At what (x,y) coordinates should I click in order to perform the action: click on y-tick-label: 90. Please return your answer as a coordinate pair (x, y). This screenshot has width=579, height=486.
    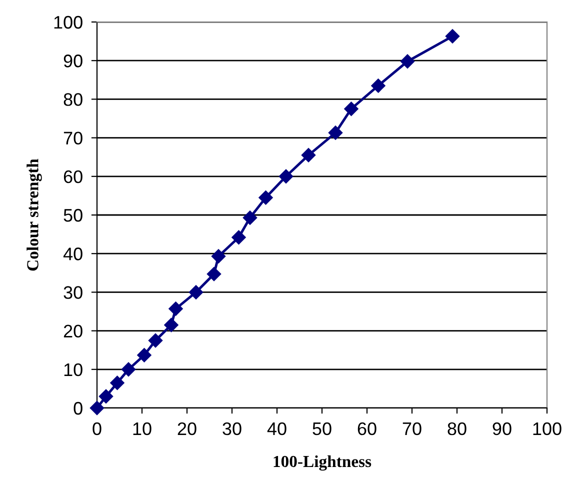
    Looking at the image, I should click on (73, 61).